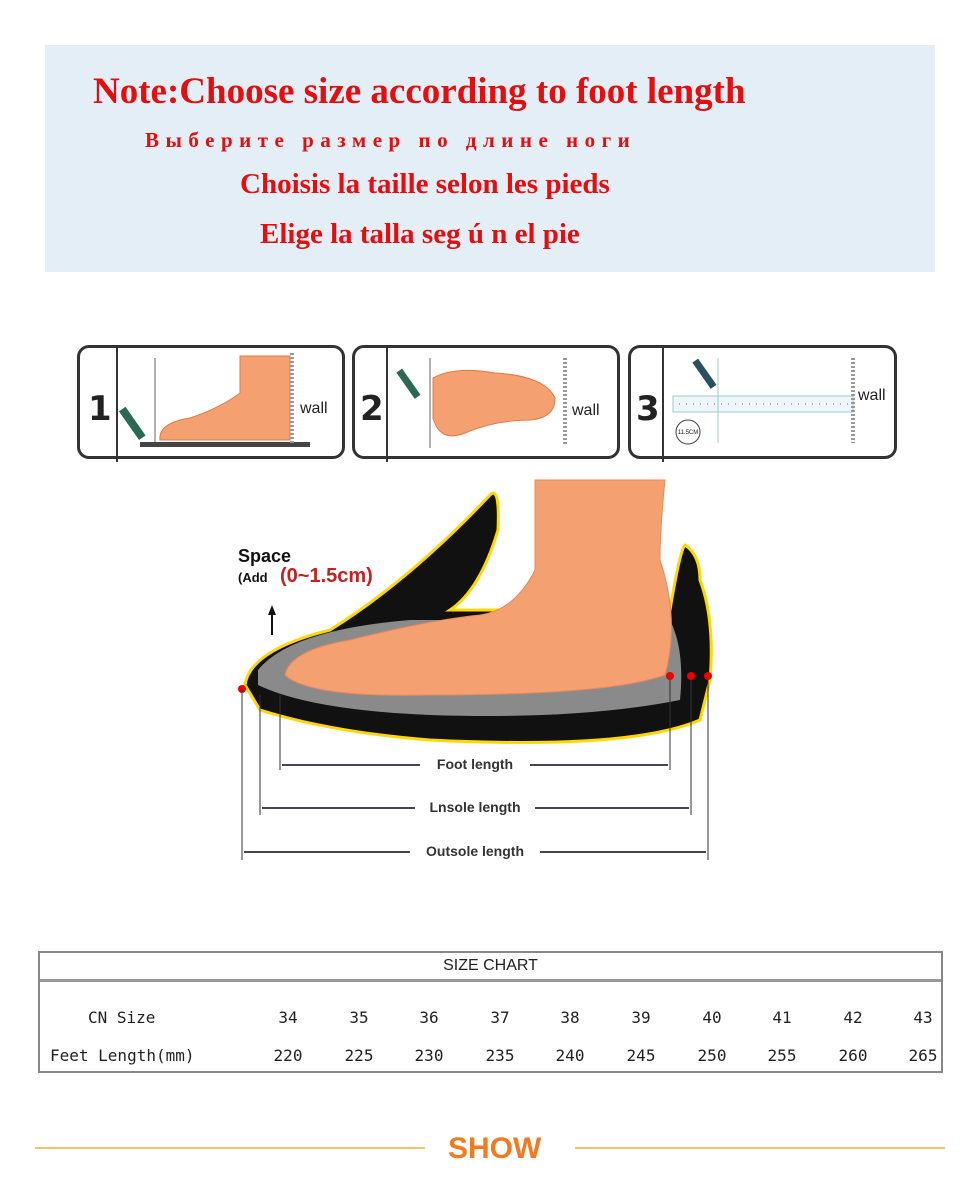 This screenshot has width=980, height=1203. I want to click on table-cell: 36, so click(429, 1017).